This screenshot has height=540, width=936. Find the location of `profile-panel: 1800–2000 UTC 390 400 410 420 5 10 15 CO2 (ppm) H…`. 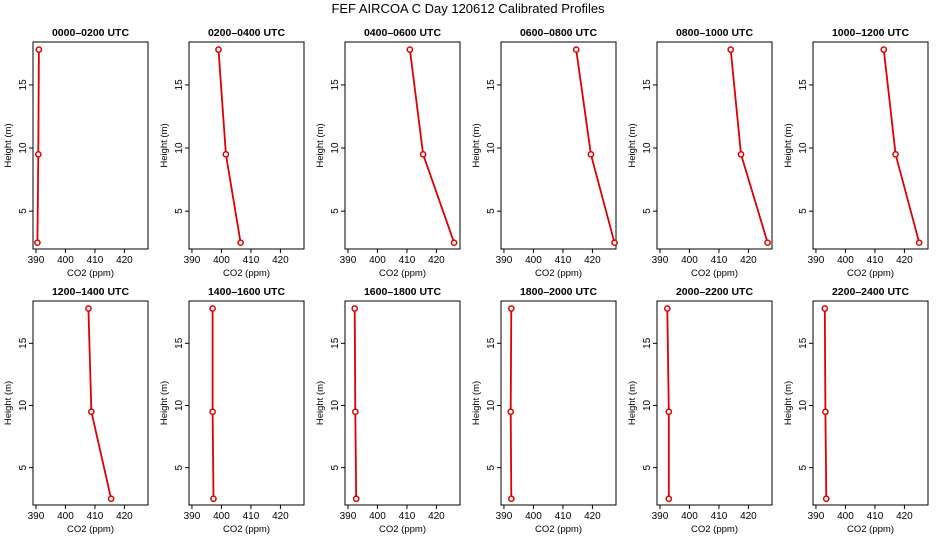

profile-panel: 1800–2000 UTC 390 400 410 420 5 10 15 CO2 (ppm) H… is located at coordinates (544, 410).